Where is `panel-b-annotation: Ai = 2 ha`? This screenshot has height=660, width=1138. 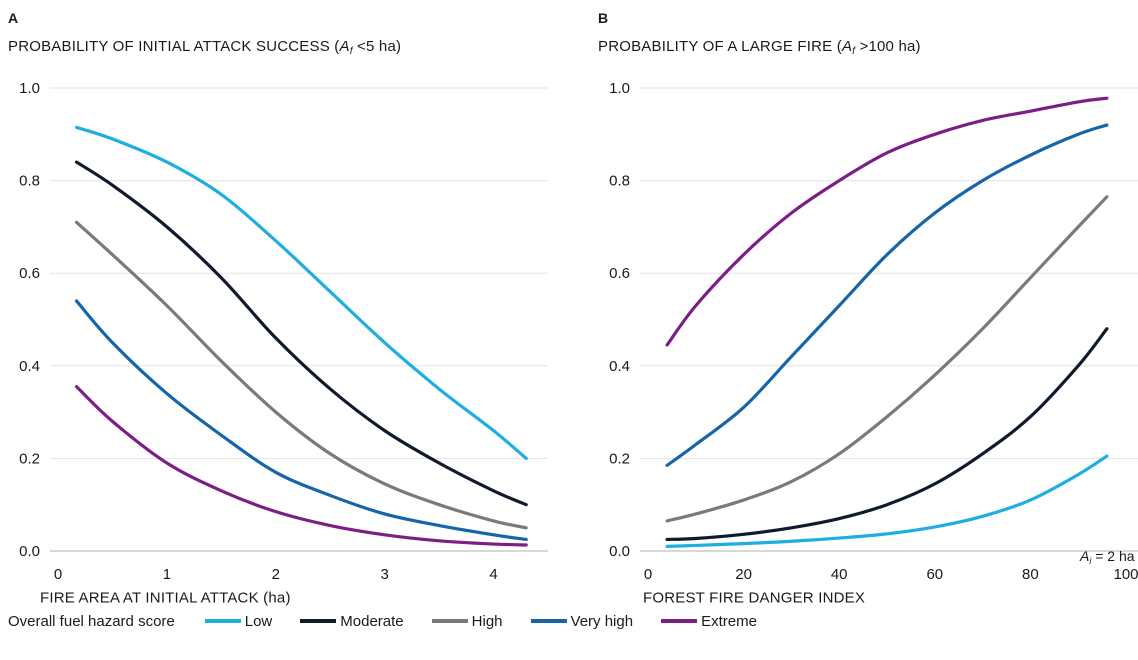 panel-b-annotation: Ai = 2 ha is located at coordinates (1107, 557).